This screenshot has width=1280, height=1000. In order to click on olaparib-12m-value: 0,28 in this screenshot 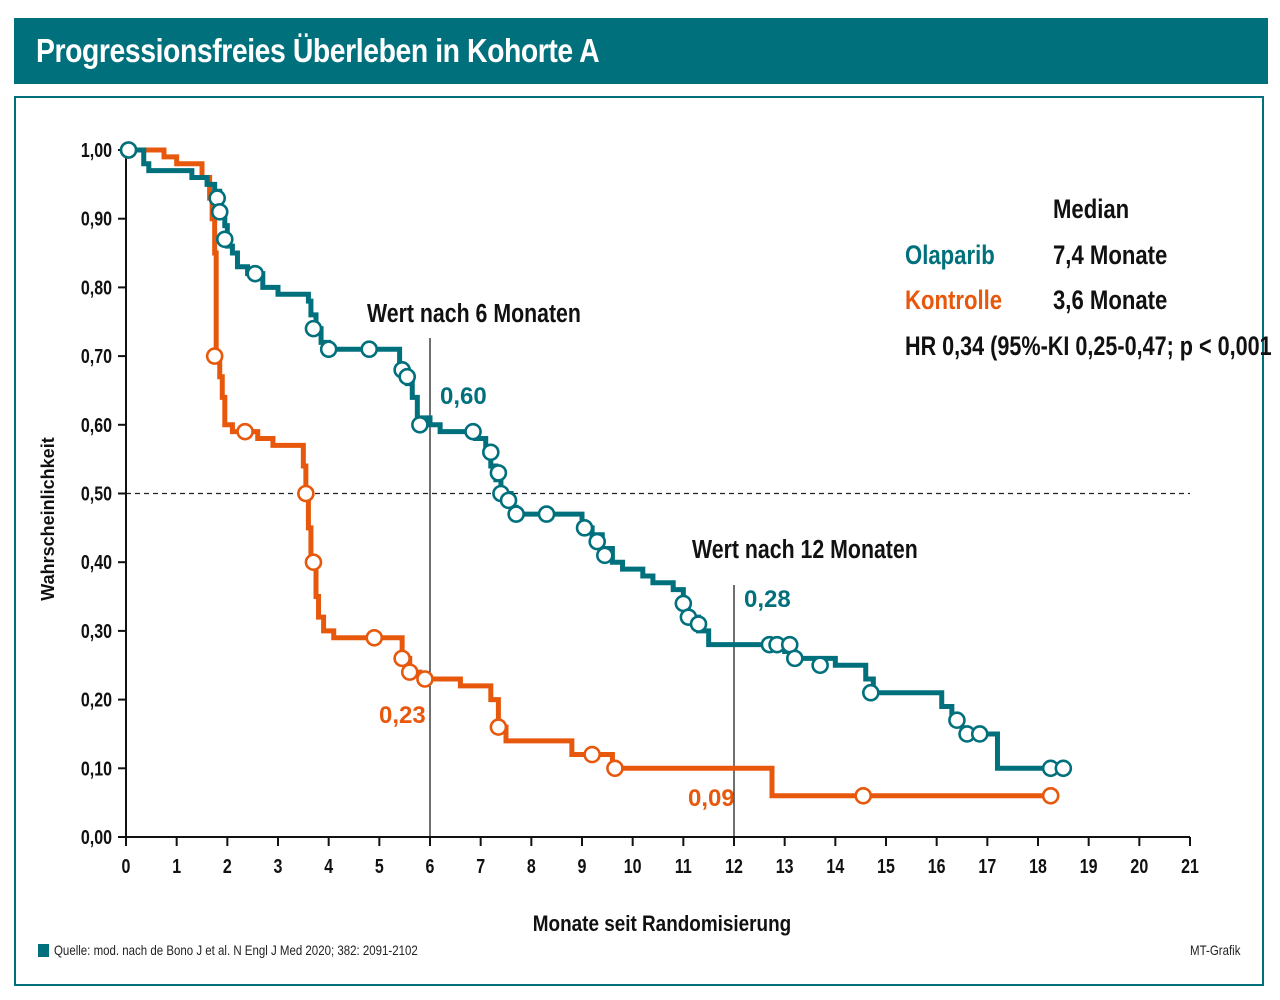, I will do `click(767, 599)`.